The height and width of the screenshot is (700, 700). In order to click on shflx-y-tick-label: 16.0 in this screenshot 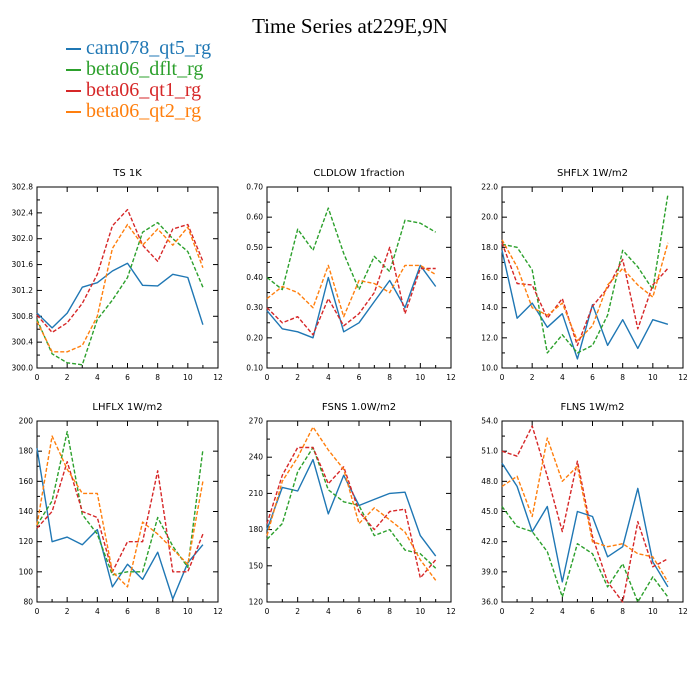, I will do `click(489, 277)`.